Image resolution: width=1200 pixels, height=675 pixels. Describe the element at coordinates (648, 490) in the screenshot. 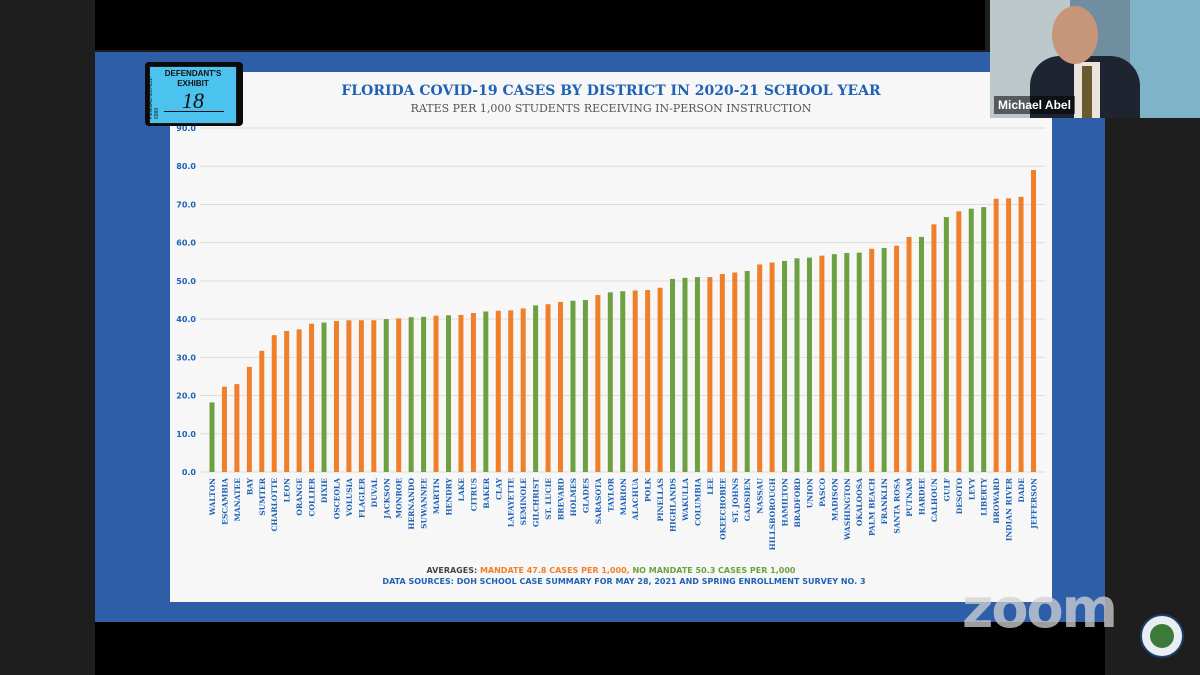

I see `x-tick-label: POLK` at that location.